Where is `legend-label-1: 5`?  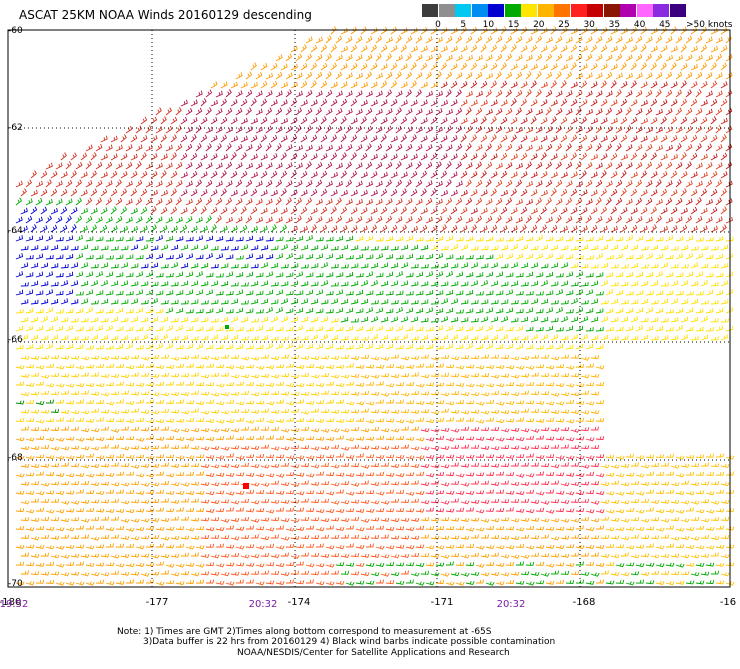
legend-label-1: 5 is located at coordinates (463, 25).